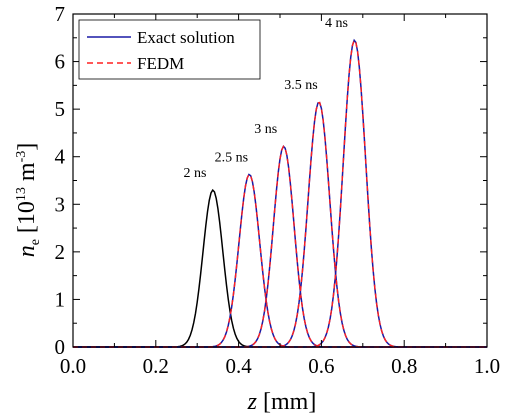 This screenshot has width=505, height=415. What do you see at coordinates (238, 366) in the screenshot?
I see `x-tick-label: 0.4` at bounding box center [238, 366].